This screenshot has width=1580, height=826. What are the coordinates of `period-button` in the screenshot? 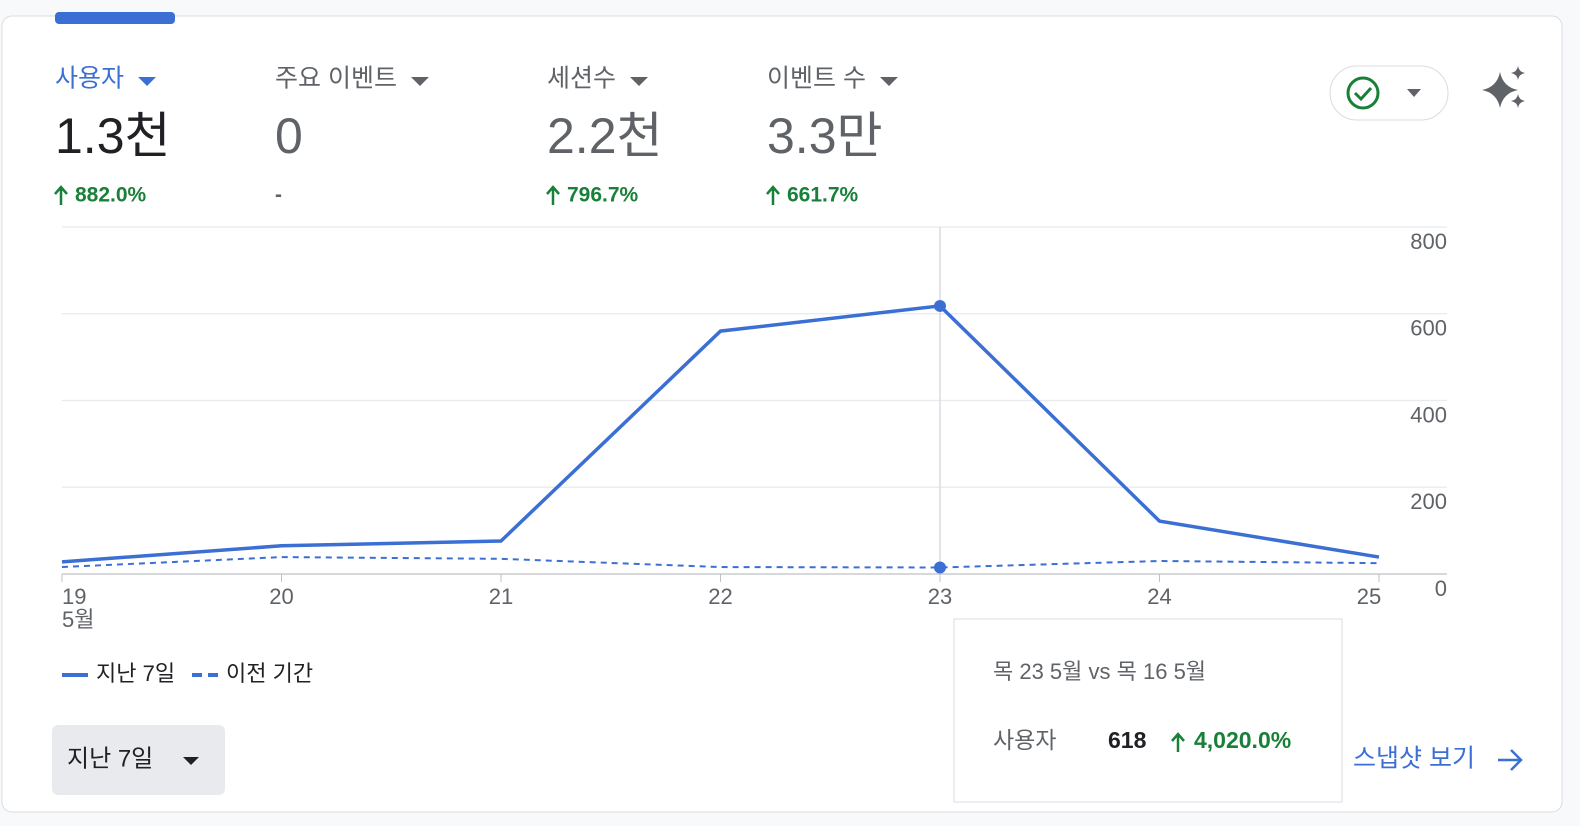 It's located at (138, 760).